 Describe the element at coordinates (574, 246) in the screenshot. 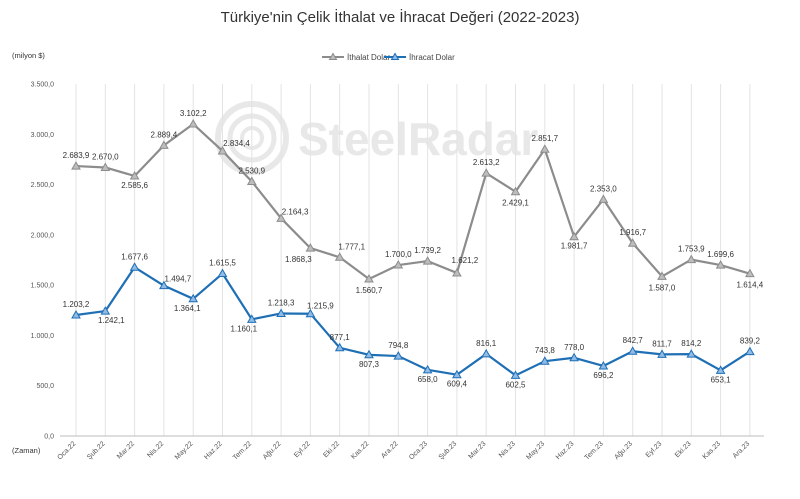

I see `data-label: 1.981,7` at that location.